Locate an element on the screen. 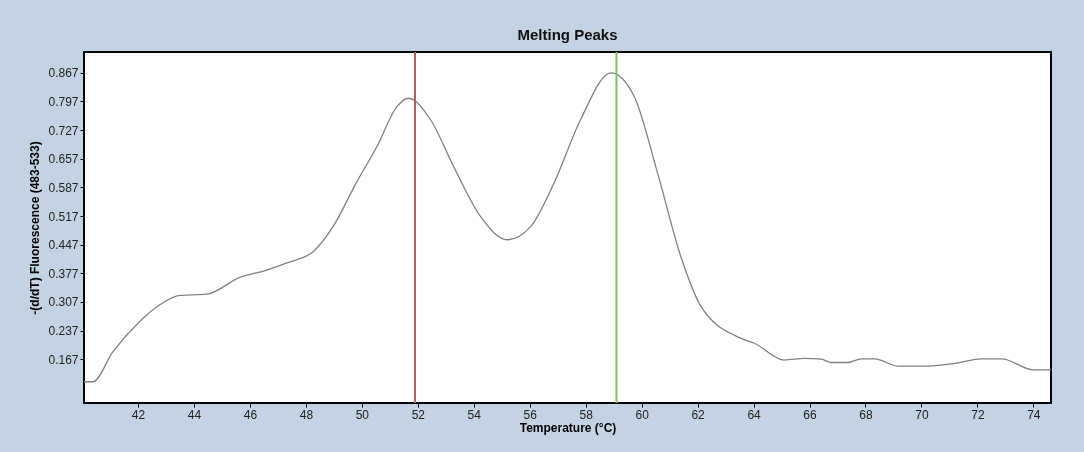 The height and width of the screenshot is (452, 1084). y-axis-title: -(d/dT) Fluorescence (483-533) is located at coordinates (35, 228).